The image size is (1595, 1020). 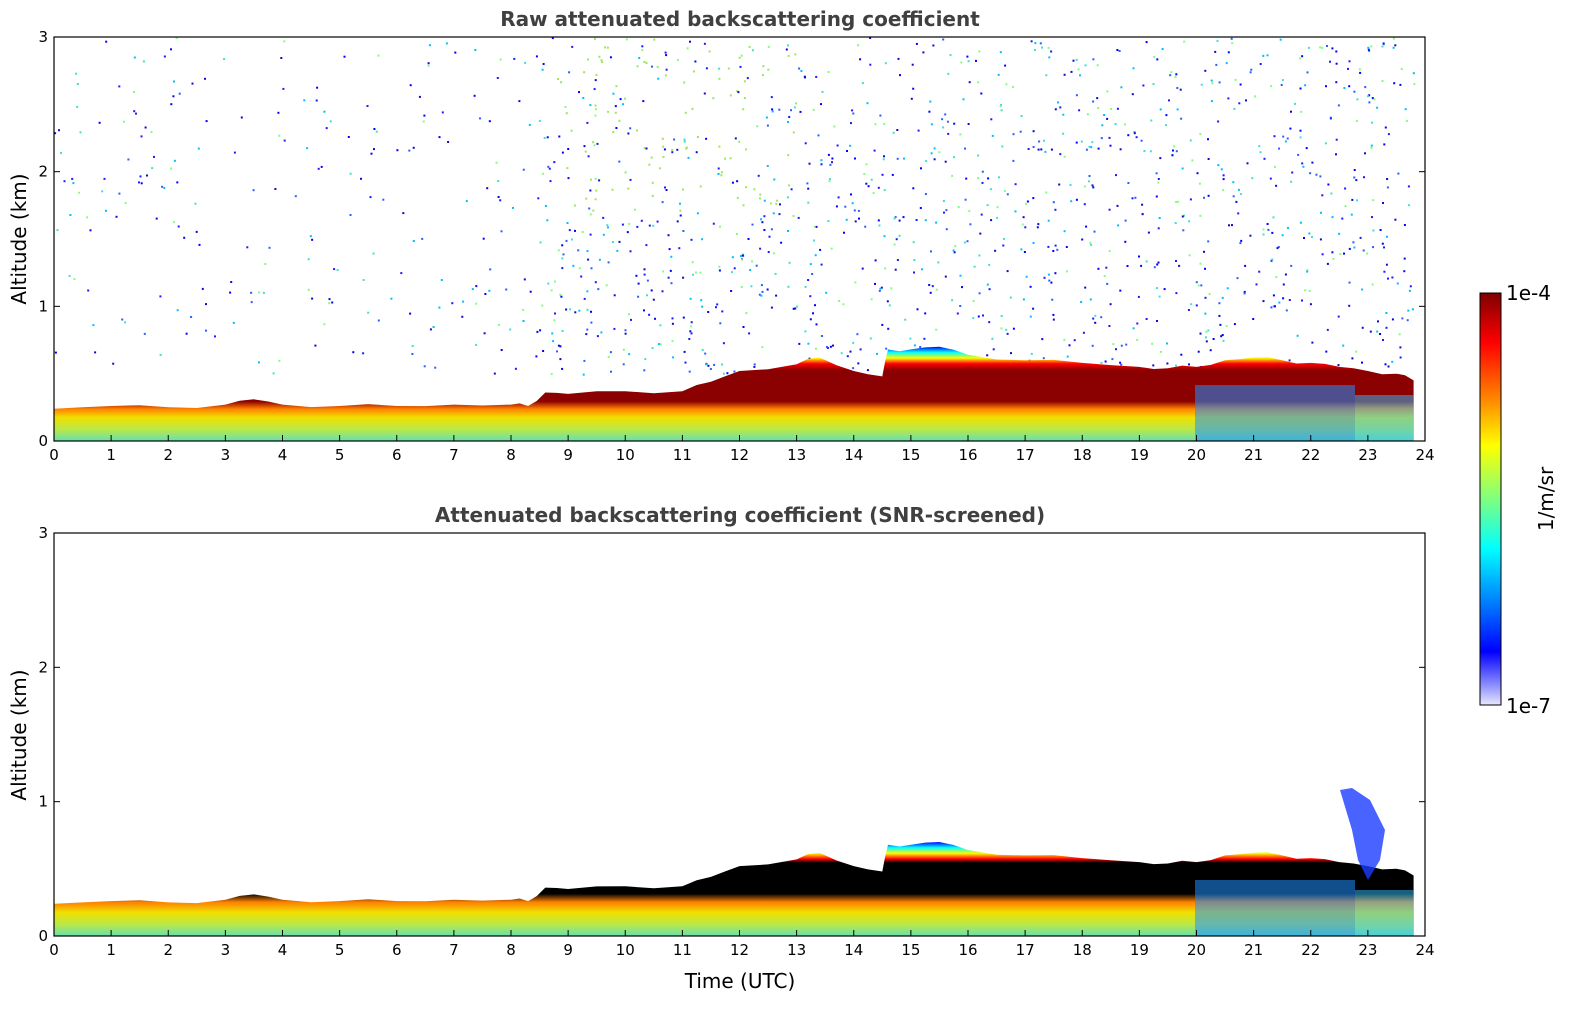 What do you see at coordinates (739, 455) in the screenshot?
I see `panel-raw-x-tick-label: 12` at bounding box center [739, 455].